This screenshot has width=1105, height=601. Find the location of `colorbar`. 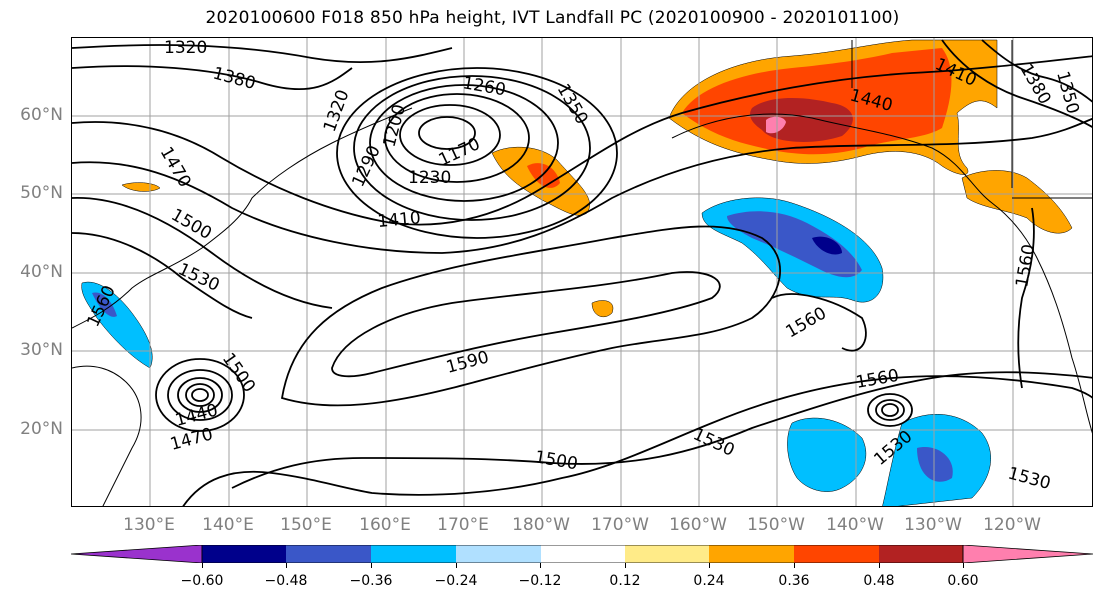

colorbar is located at coordinates (582, 554).